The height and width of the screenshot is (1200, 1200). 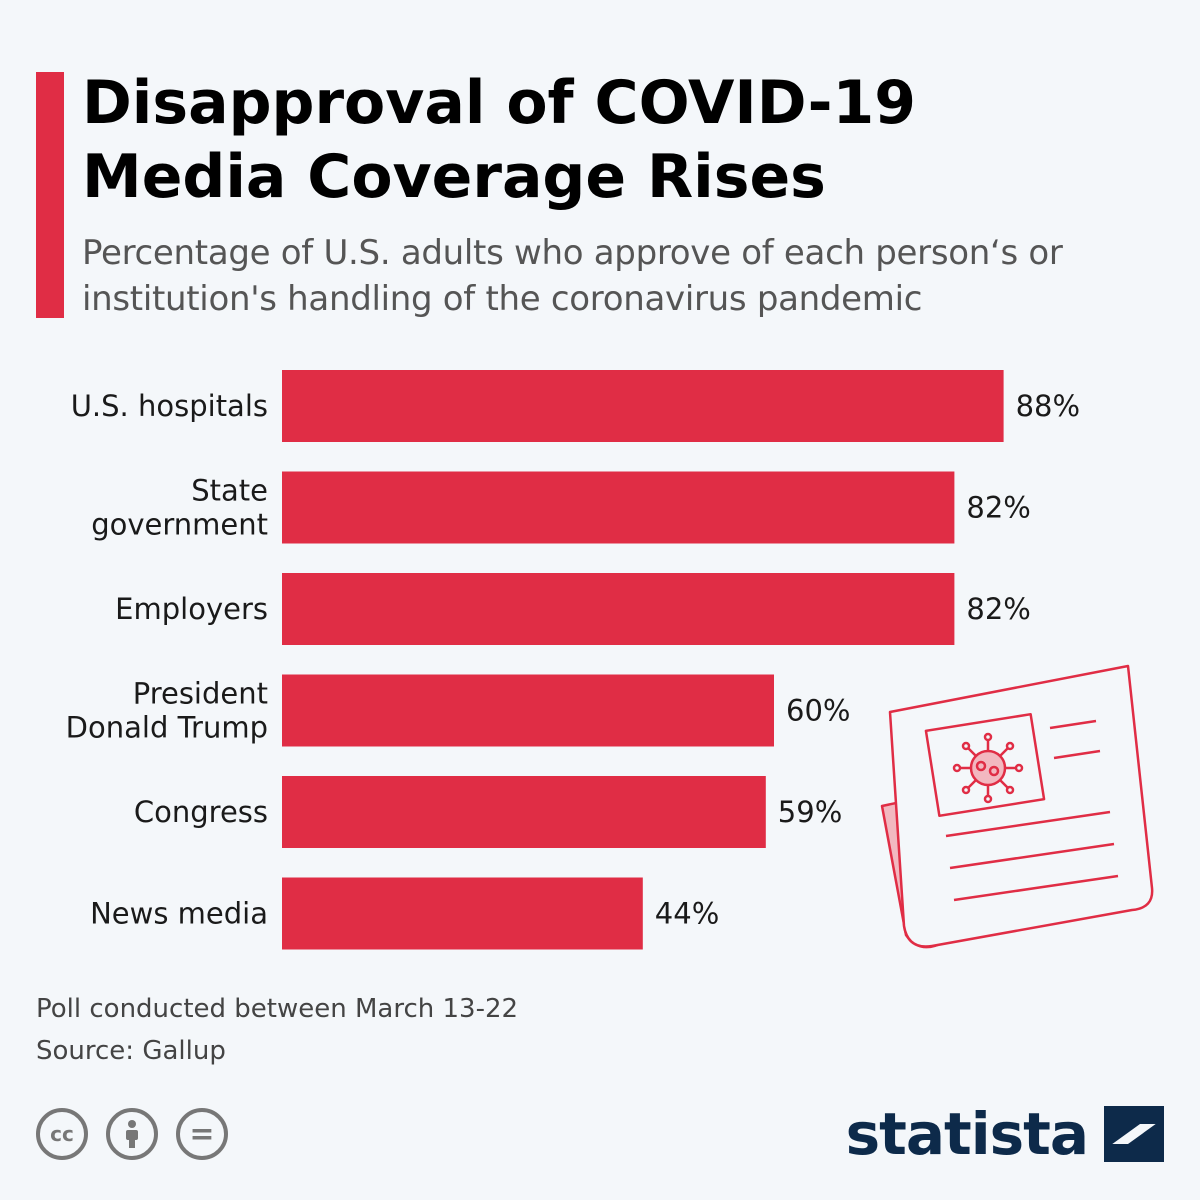 I want to click on attribution-icon, so click(x=132, y=1134).